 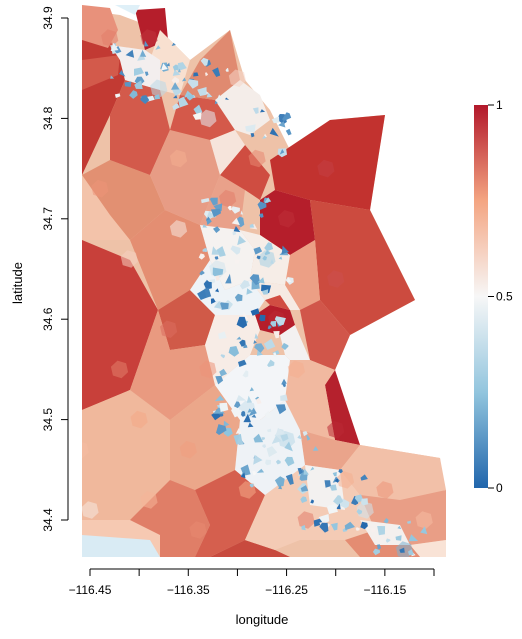 I want to click on colorbar: 00.51, so click(x=493, y=296).